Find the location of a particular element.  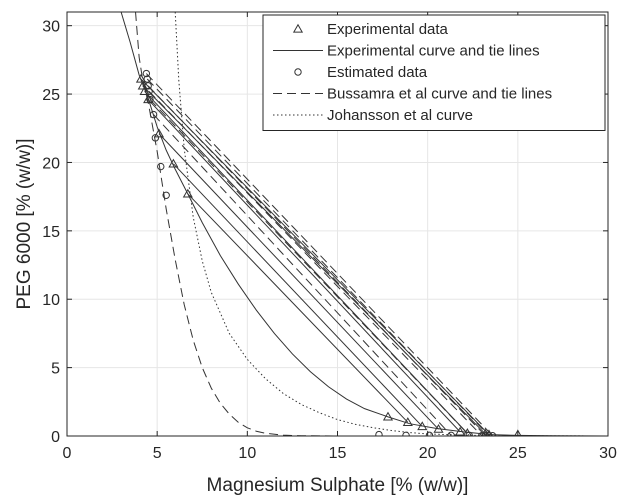

legend-label: Experimental curve and tie lines is located at coordinates (433, 51).